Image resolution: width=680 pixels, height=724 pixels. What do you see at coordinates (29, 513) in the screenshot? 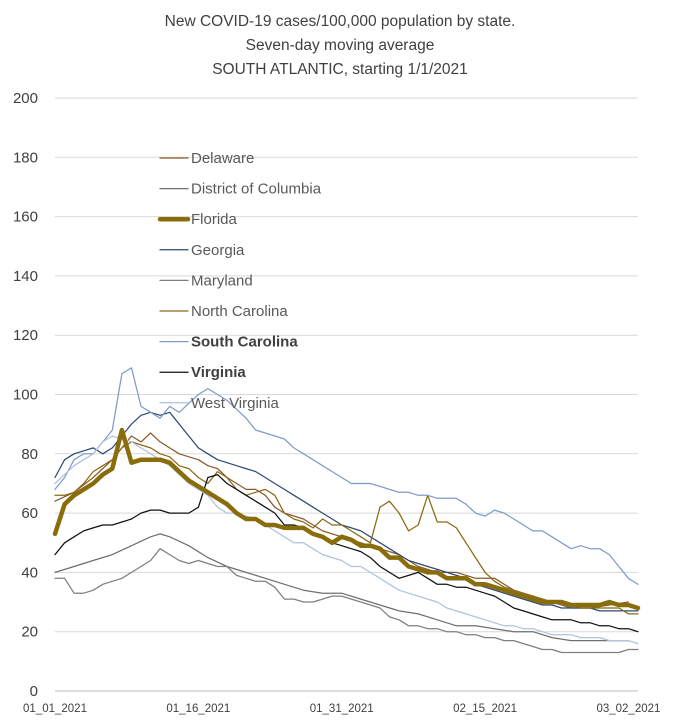
I see `y-tick-label: 60` at bounding box center [29, 513].